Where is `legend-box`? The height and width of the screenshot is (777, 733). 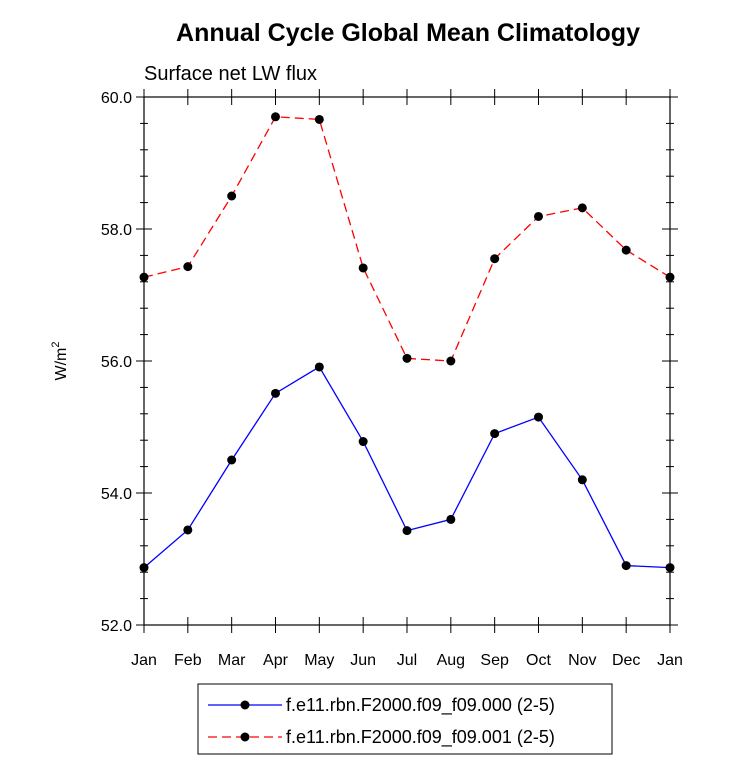
legend-box is located at coordinates (405, 719).